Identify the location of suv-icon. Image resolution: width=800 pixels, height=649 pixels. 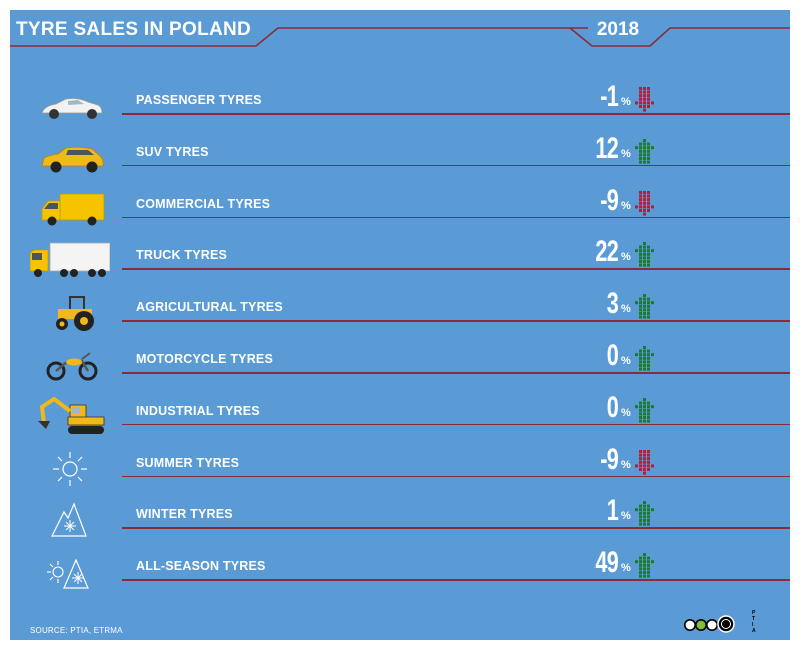
(70, 158).